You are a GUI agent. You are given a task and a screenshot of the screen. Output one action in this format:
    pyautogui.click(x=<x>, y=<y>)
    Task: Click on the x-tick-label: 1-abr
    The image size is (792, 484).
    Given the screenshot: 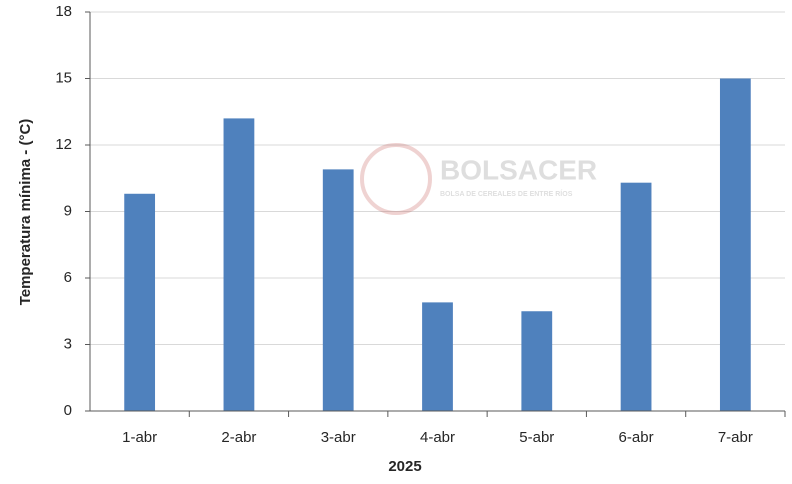 What is the action you would take?
    pyautogui.click(x=139, y=437)
    